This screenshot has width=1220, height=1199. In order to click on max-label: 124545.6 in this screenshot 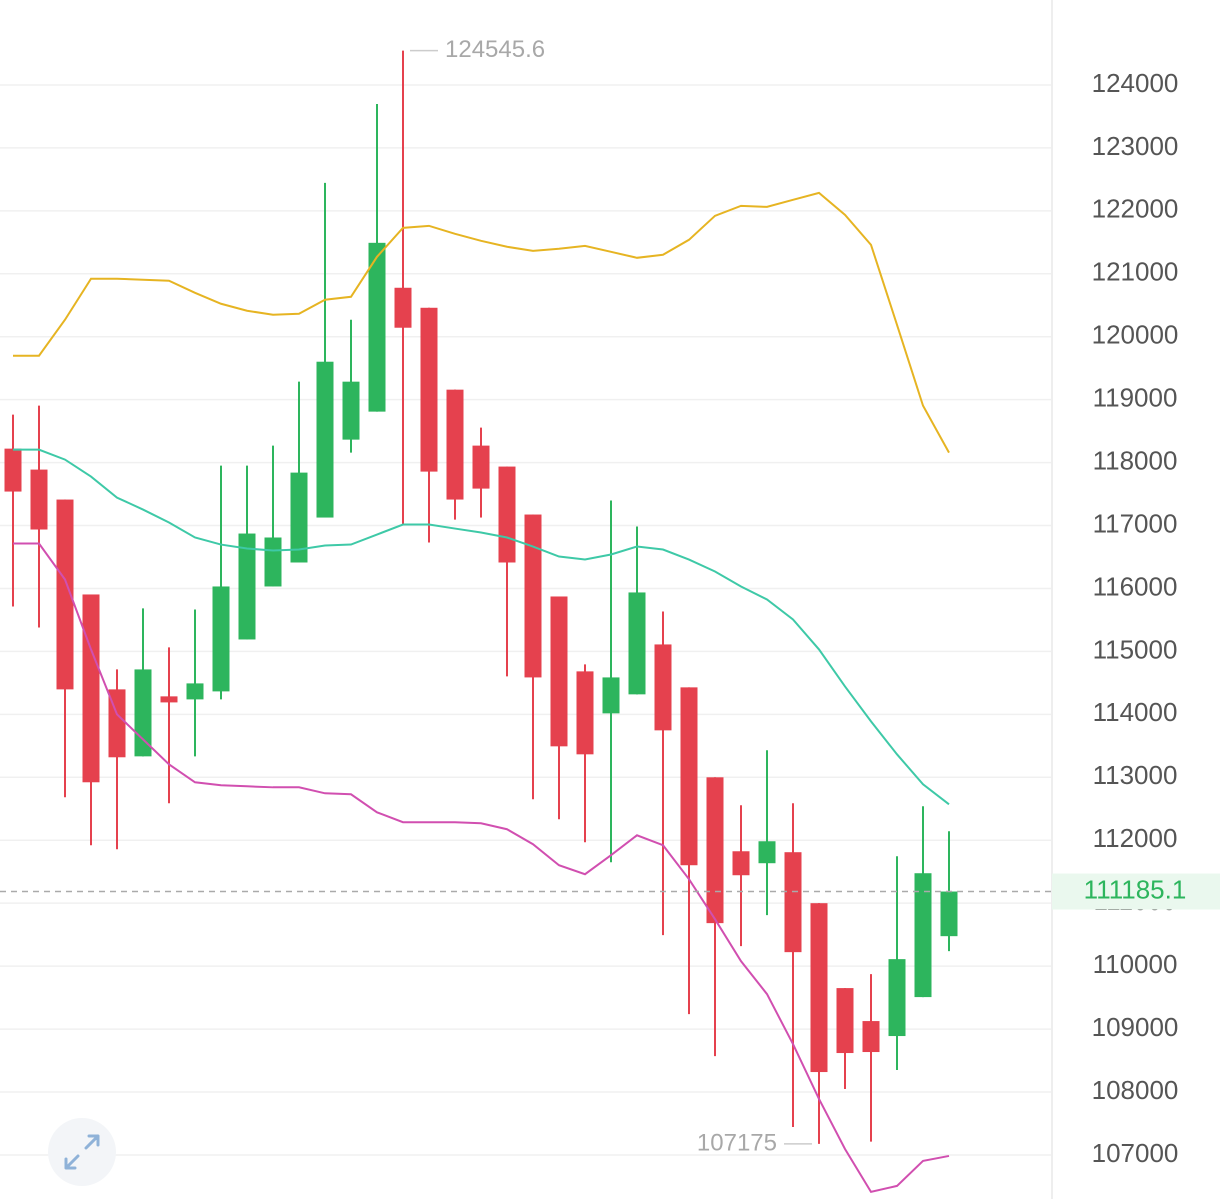, I will do `click(495, 49)`.